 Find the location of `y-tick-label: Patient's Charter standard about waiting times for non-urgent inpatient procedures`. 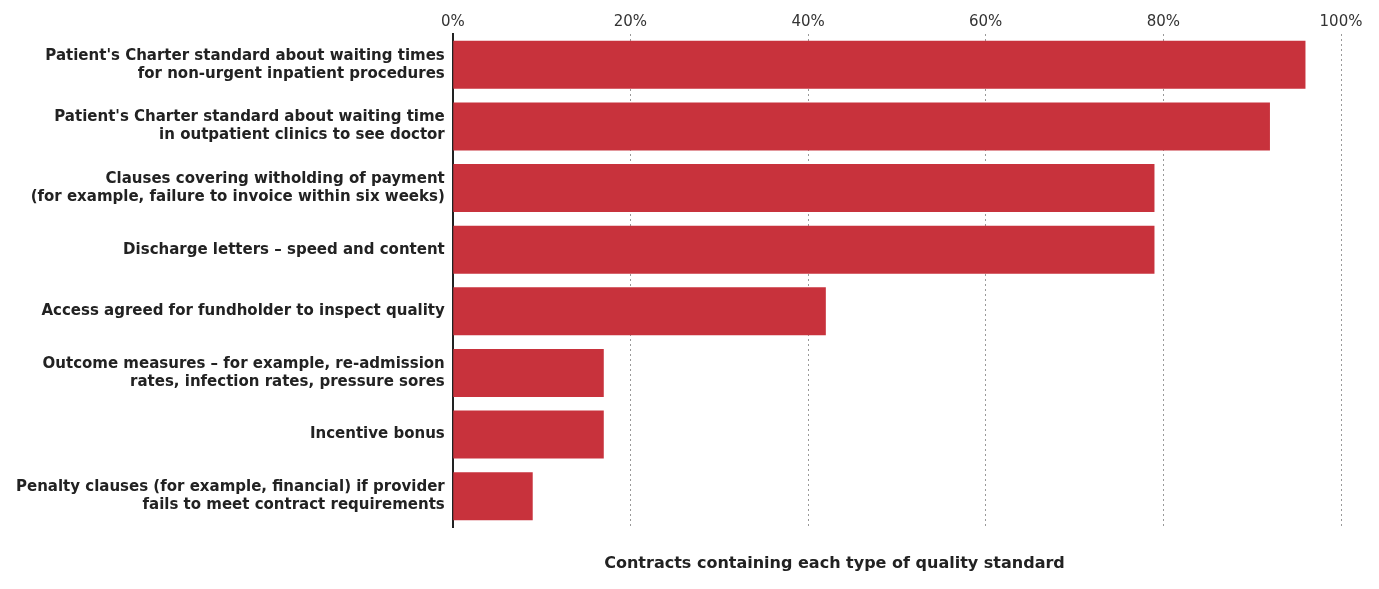

y-tick-label: Patient's Charter standard about waiting times for non-urgent inpatient procedures is located at coordinates (245, 63).